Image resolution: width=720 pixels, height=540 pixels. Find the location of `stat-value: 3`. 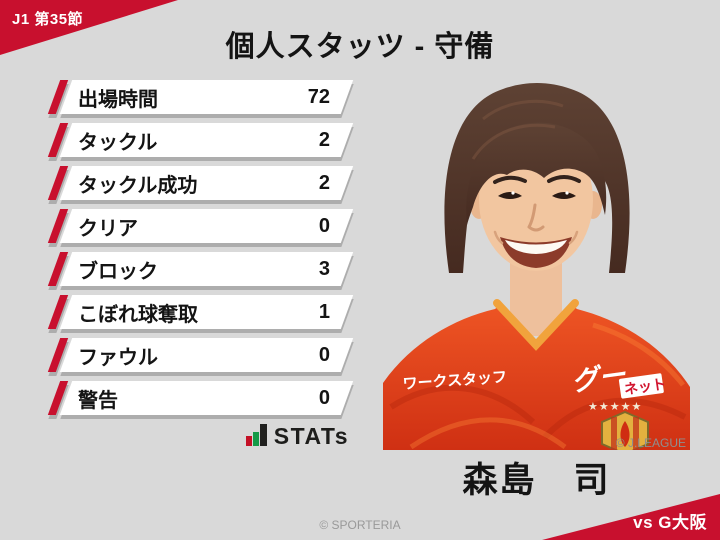

stat-value: 3 is located at coordinates (324, 268).